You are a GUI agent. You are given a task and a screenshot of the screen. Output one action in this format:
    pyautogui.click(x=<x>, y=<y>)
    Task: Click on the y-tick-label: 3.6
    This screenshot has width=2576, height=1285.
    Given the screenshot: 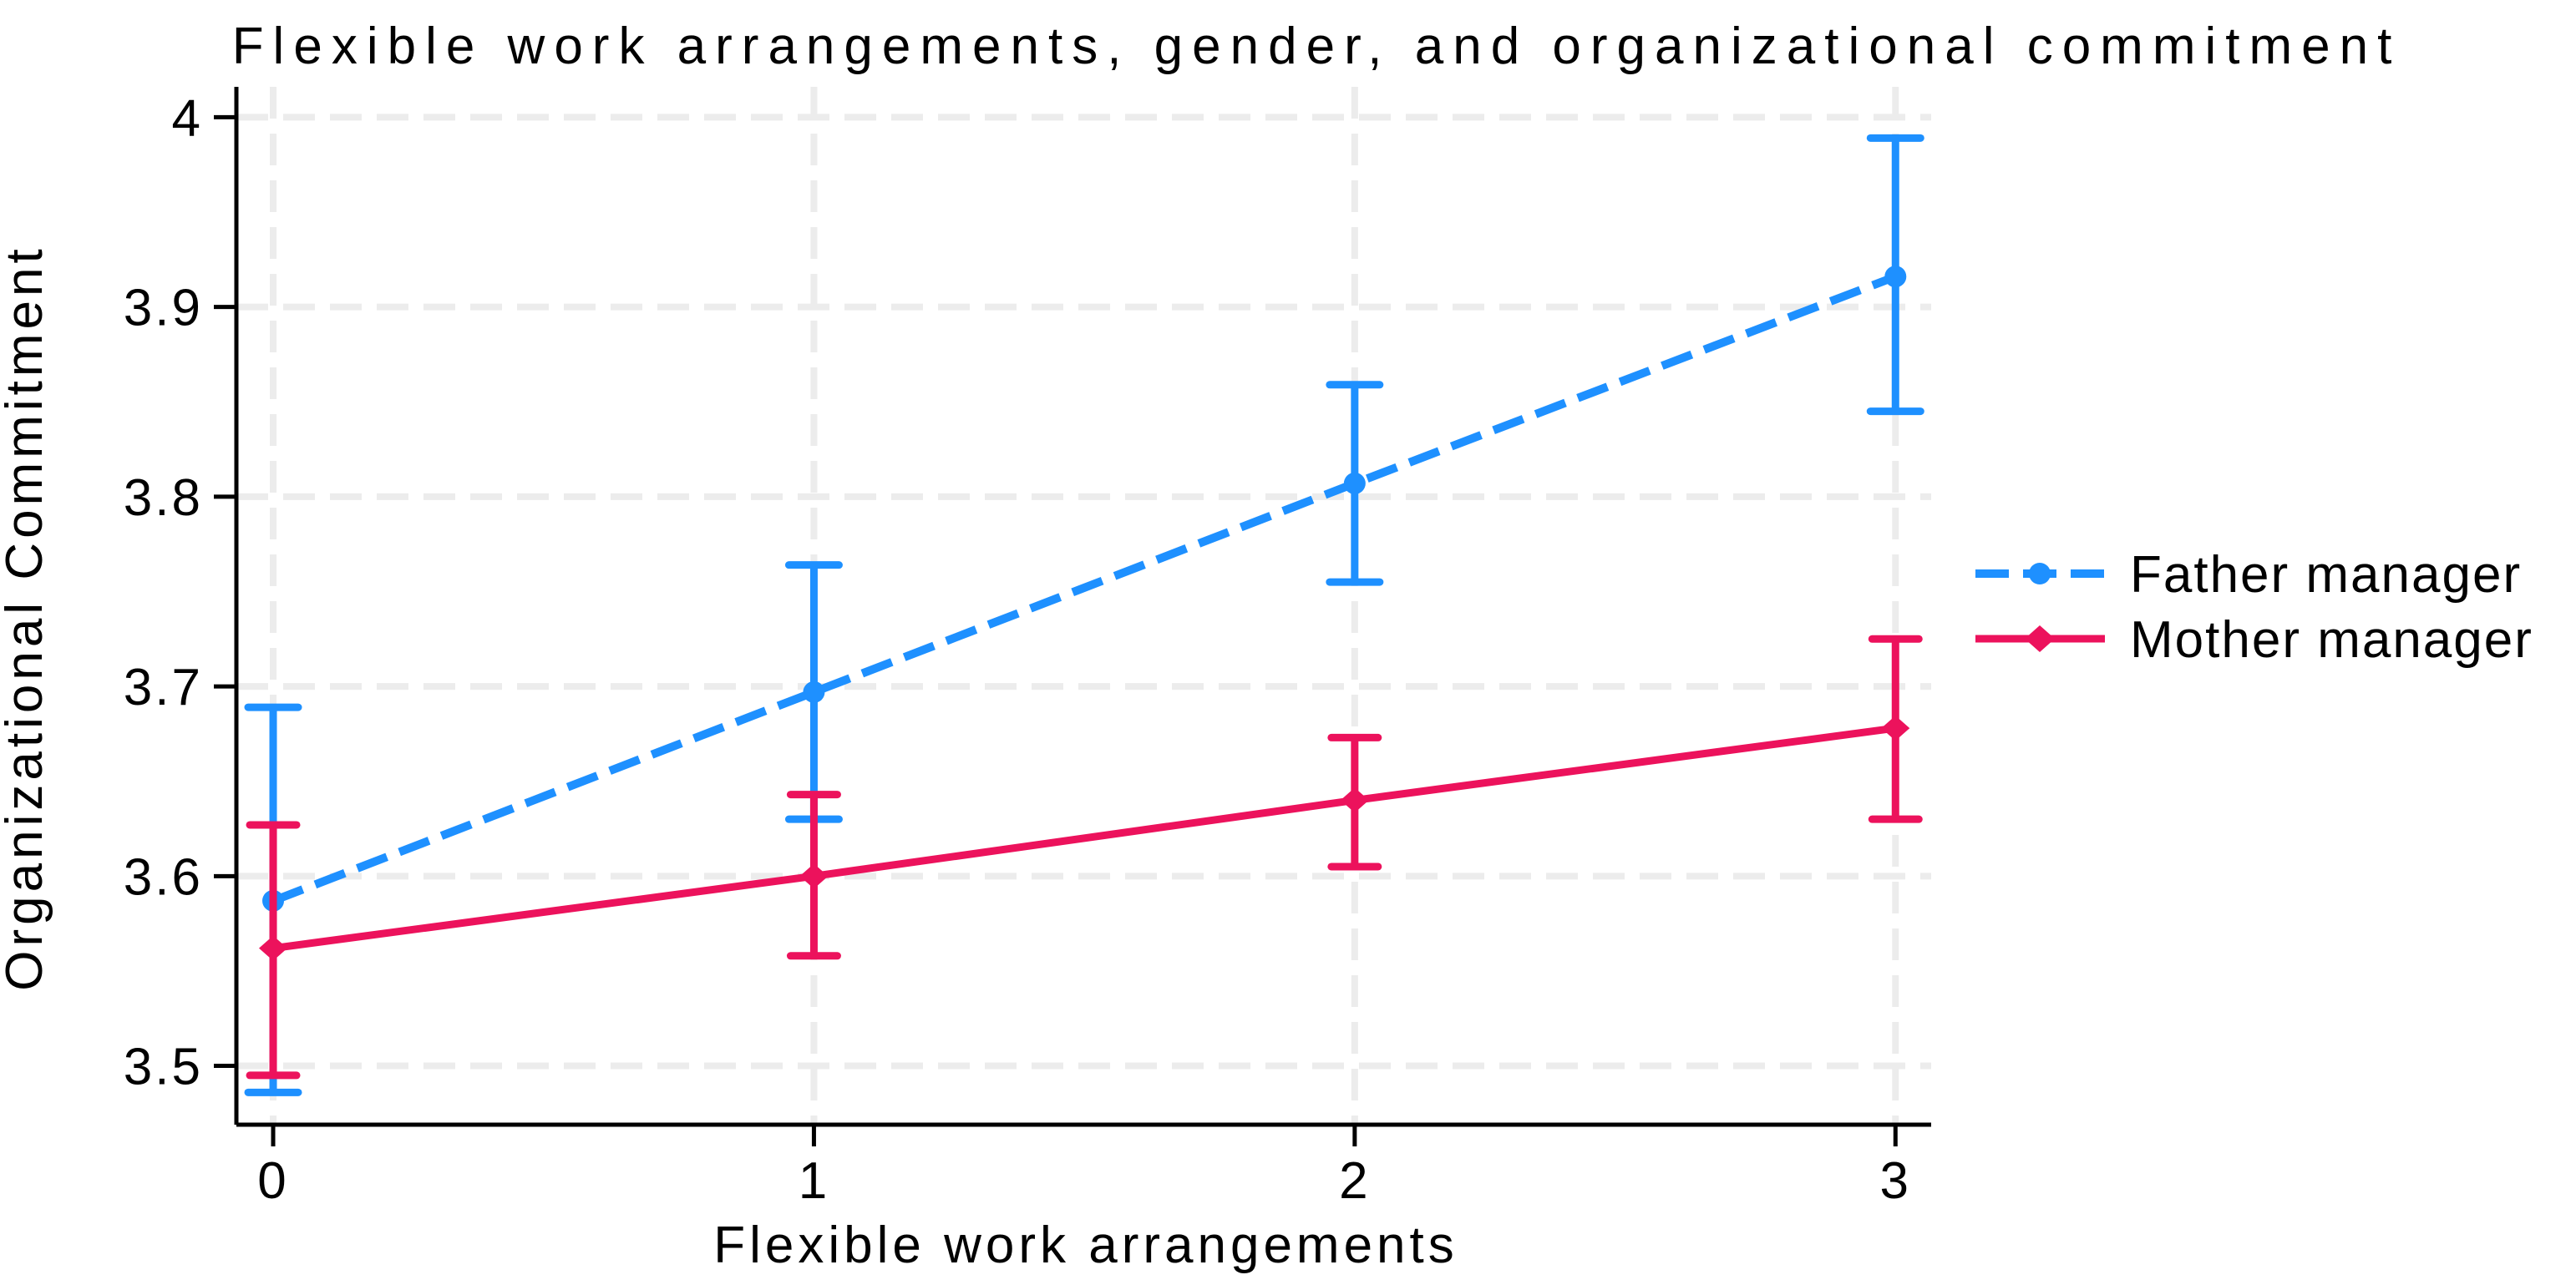 What is the action you would take?
    pyautogui.click(x=163, y=877)
    